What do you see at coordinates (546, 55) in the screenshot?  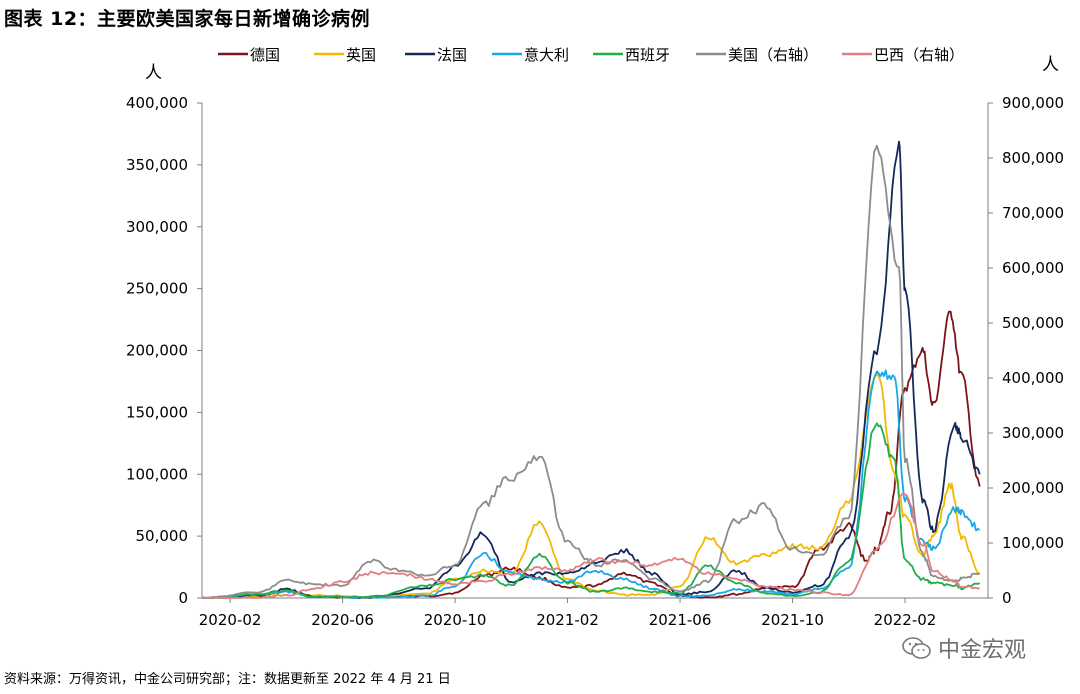 I see `legend-label: 意大利` at bounding box center [546, 55].